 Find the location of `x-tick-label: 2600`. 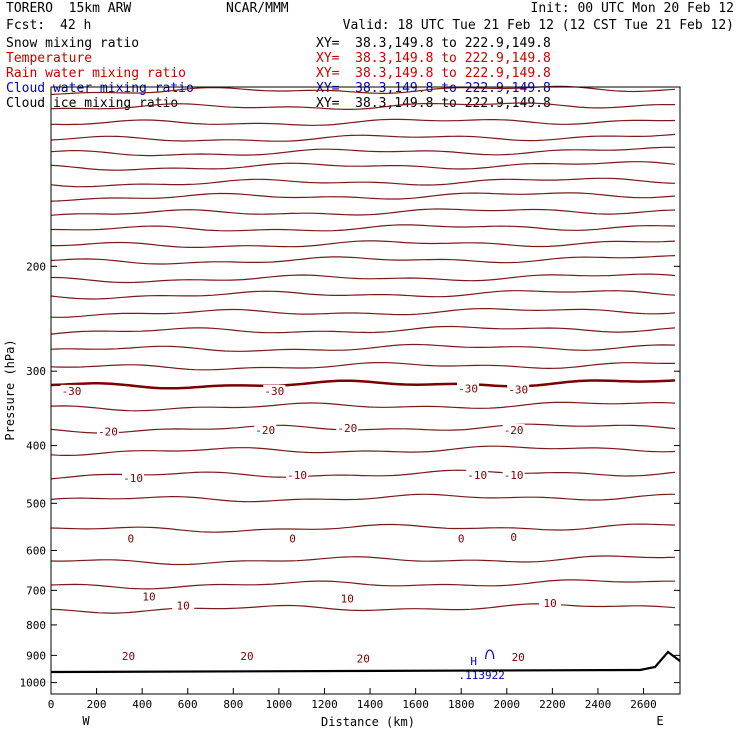

x-tick-label: 2600 is located at coordinates (643, 704).